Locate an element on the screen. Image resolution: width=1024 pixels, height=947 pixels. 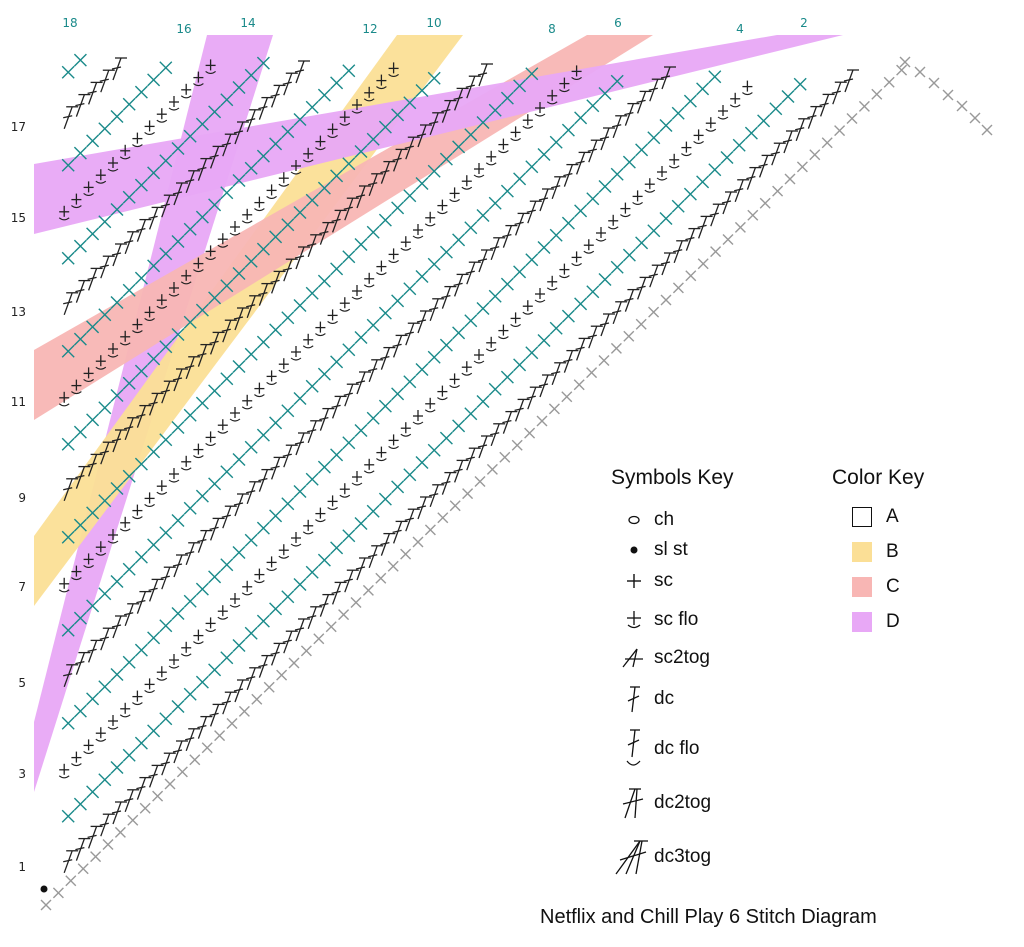
dc3tog-icon is located at coordinates (634, 857).